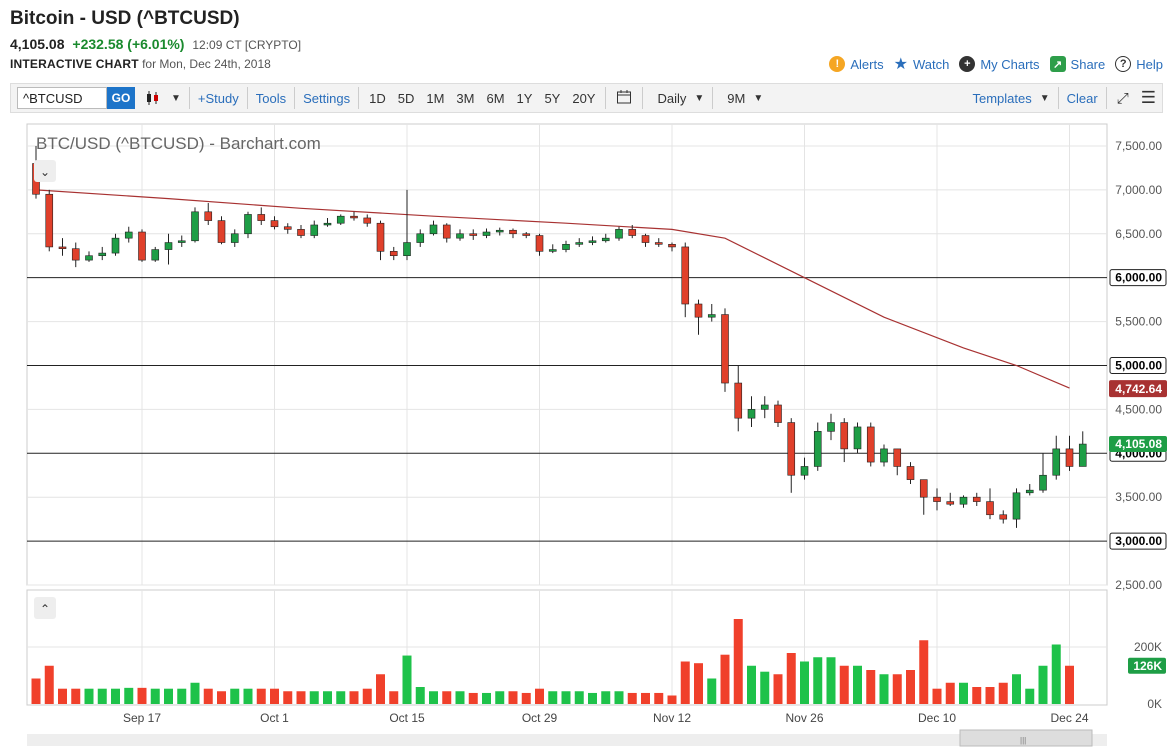 This screenshot has width=1169, height=751. I want to click on period-5d: 5D, so click(406, 98).